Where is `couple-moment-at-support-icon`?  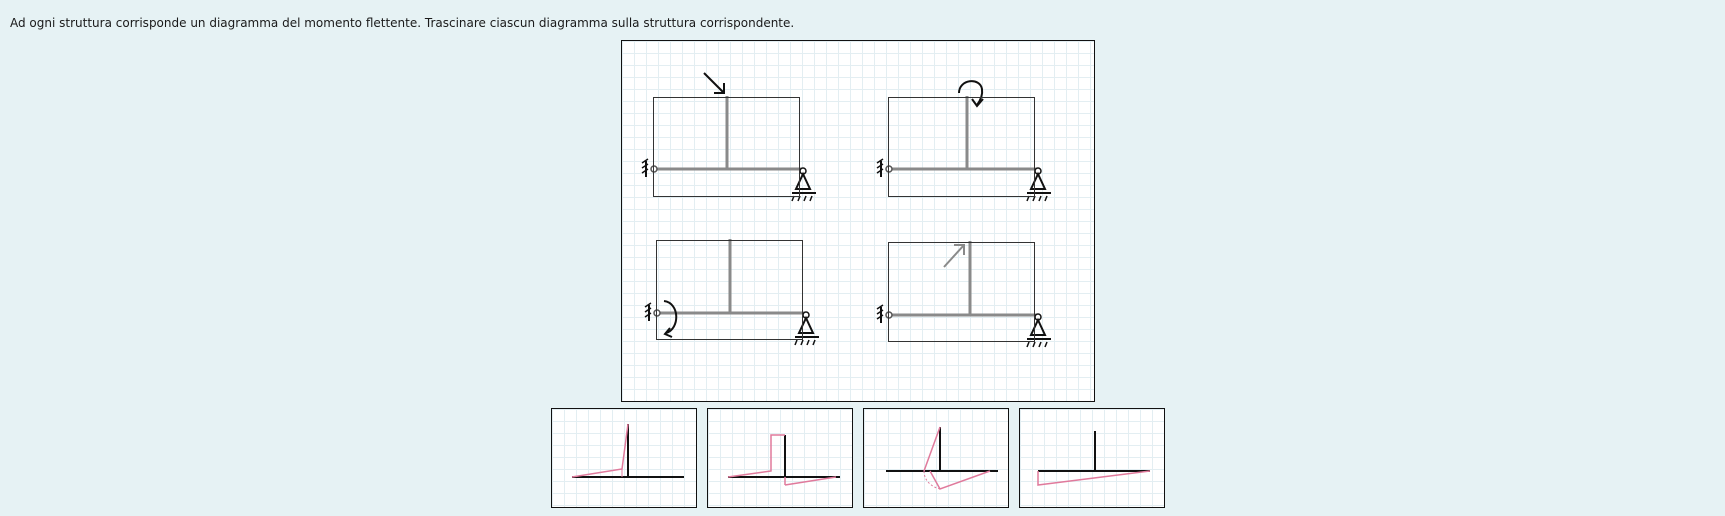 couple-moment-at-support-icon is located at coordinates (670, 319).